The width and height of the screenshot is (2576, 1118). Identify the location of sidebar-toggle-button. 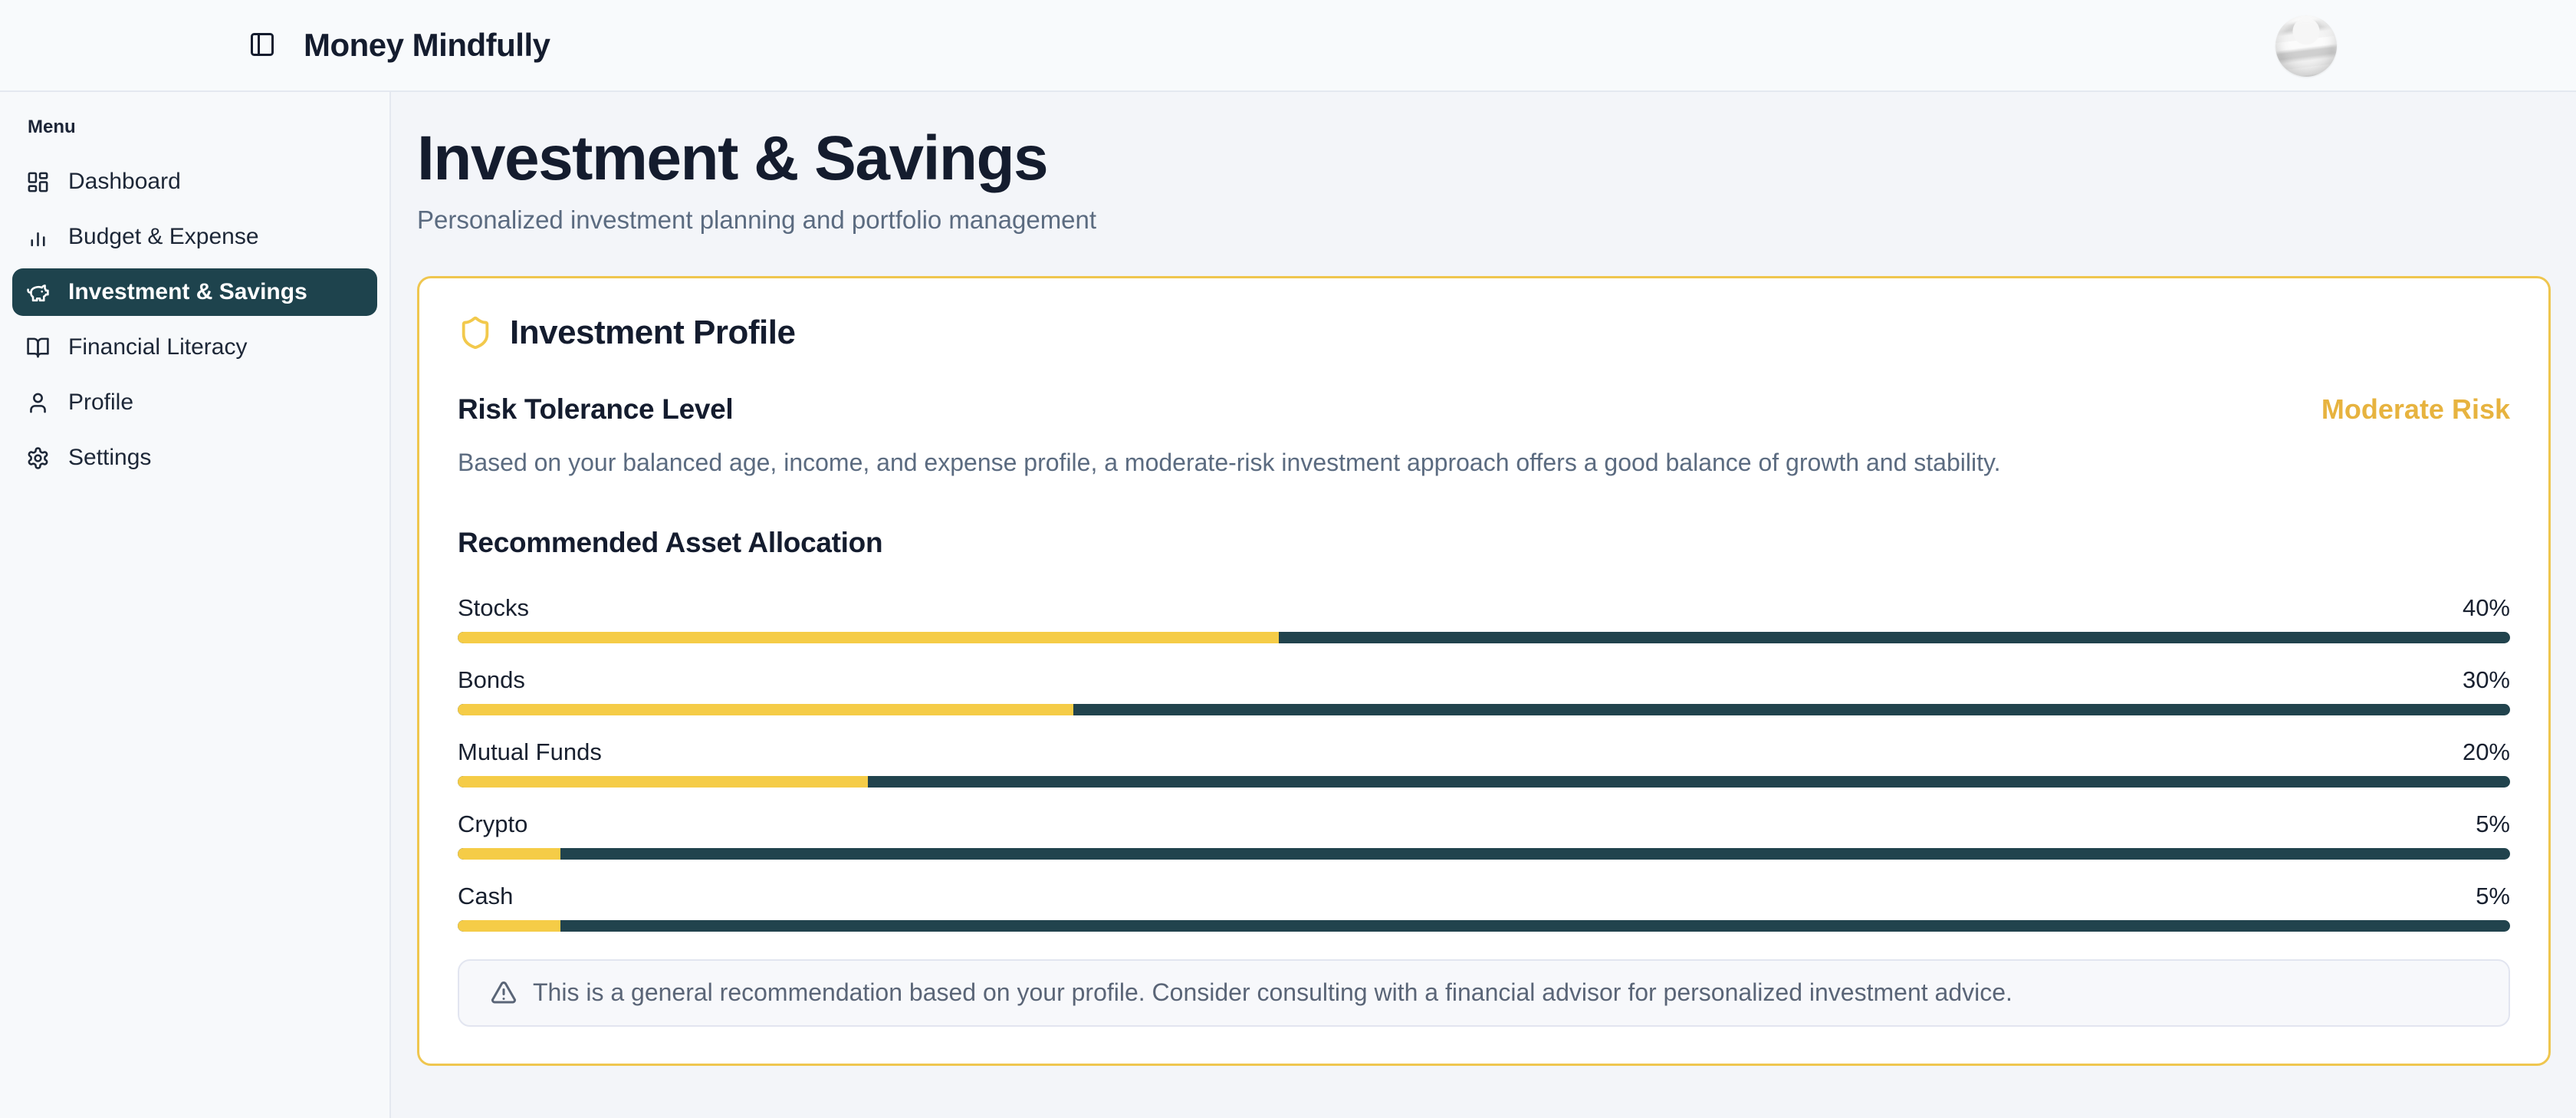
(262, 45).